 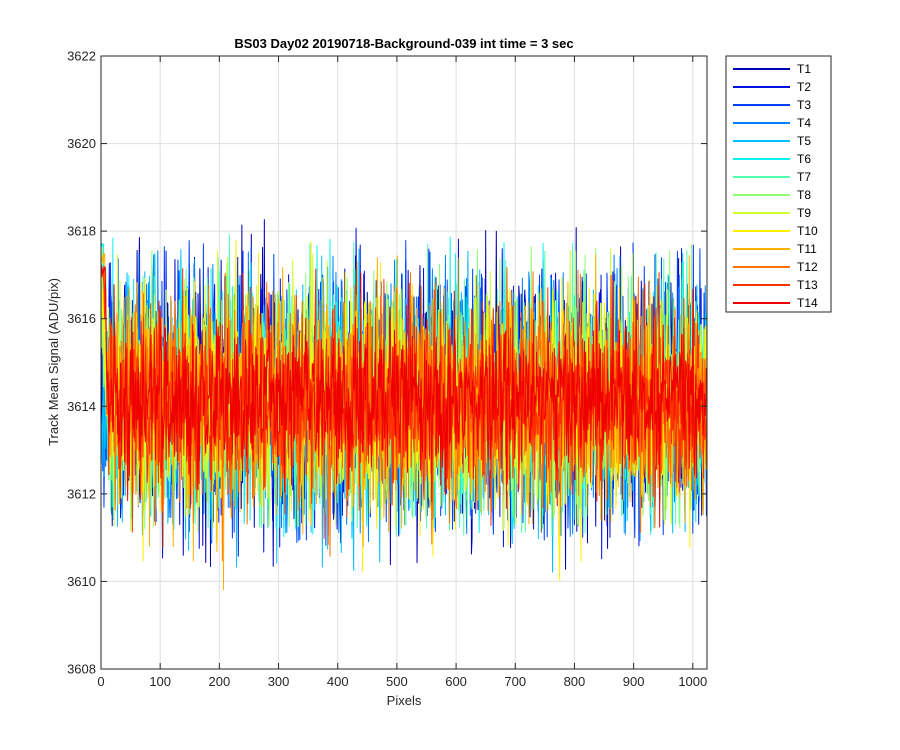 What do you see at coordinates (807, 285) in the screenshot?
I see `legend-label-t13: T13` at bounding box center [807, 285].